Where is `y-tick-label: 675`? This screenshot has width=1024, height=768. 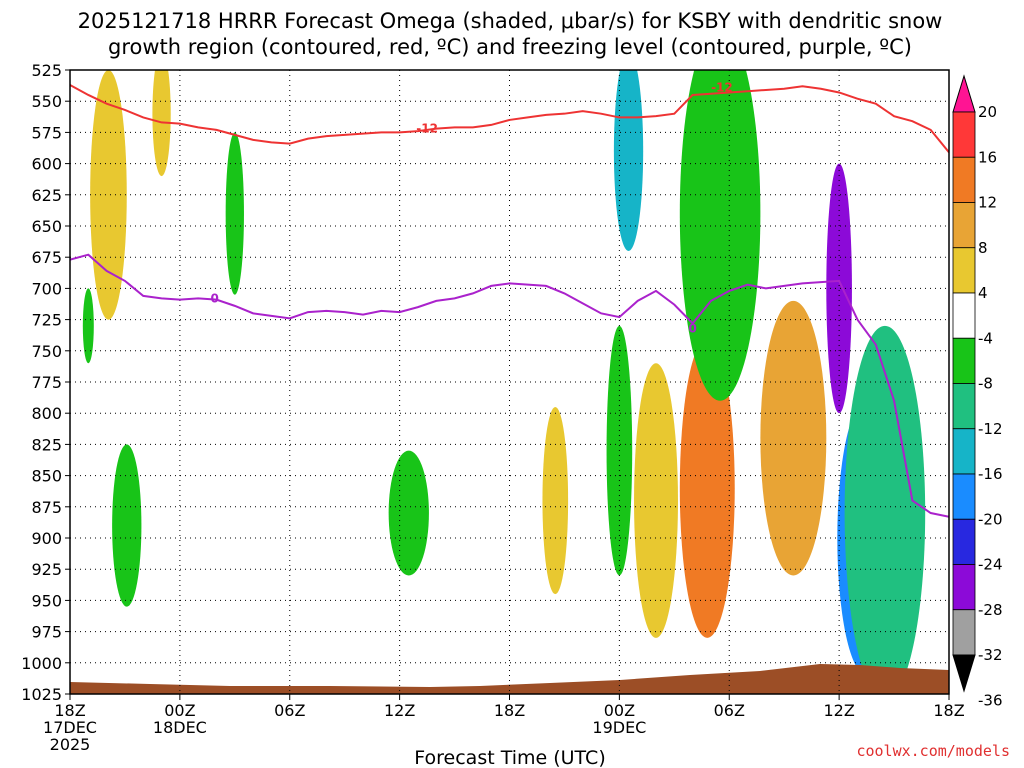 y-tick-label: 675 is located at coordinates (46, 257).